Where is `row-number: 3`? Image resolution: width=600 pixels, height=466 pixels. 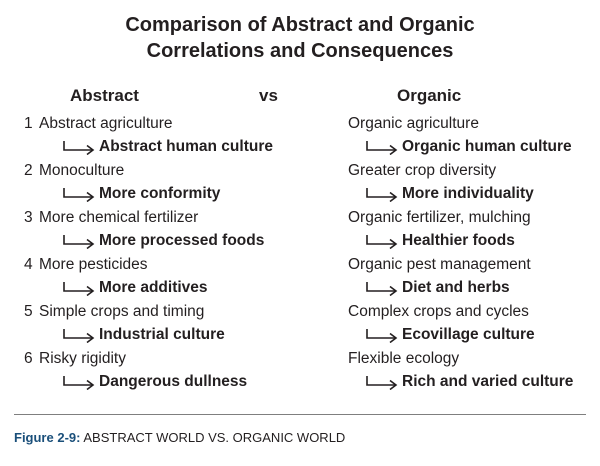 row-number: 3 is located at coordinates (28, 217).